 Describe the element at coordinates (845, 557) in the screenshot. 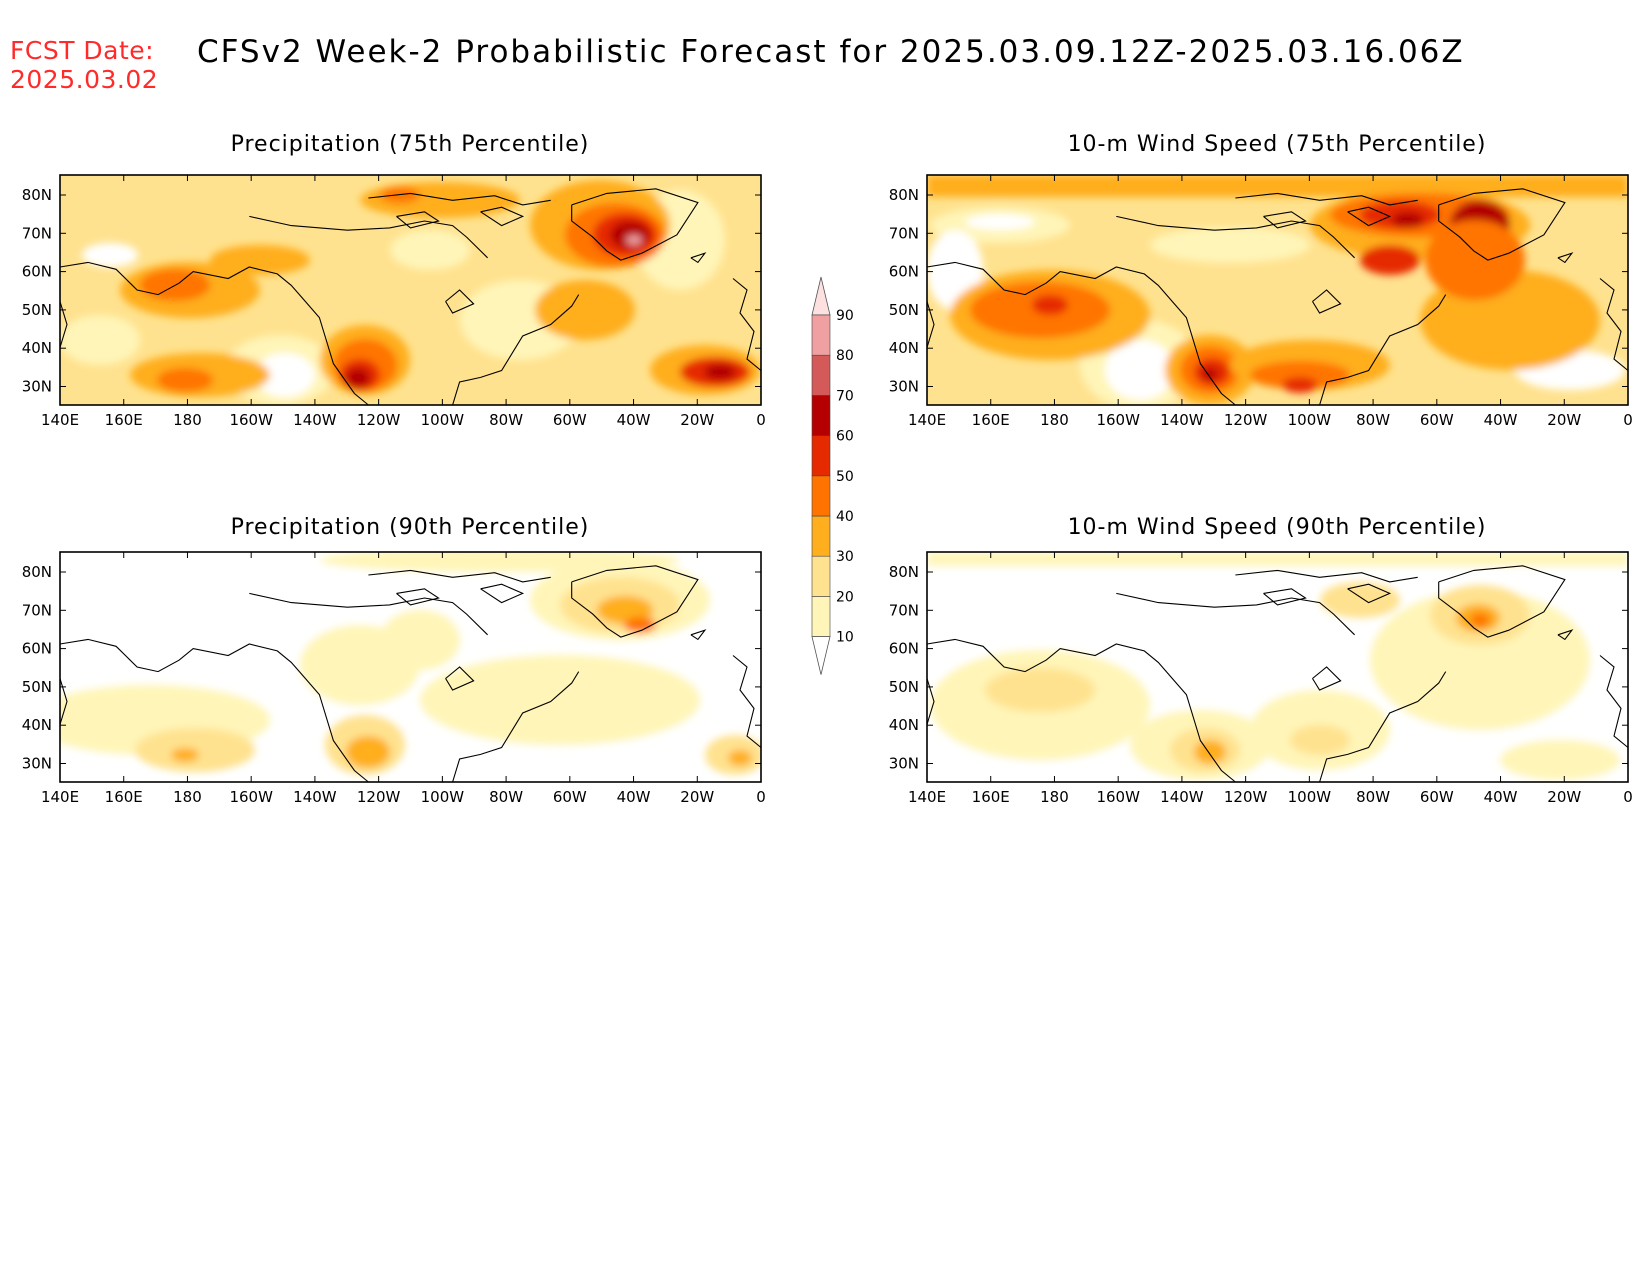

I see `legend-tick-label: 30` at that location.